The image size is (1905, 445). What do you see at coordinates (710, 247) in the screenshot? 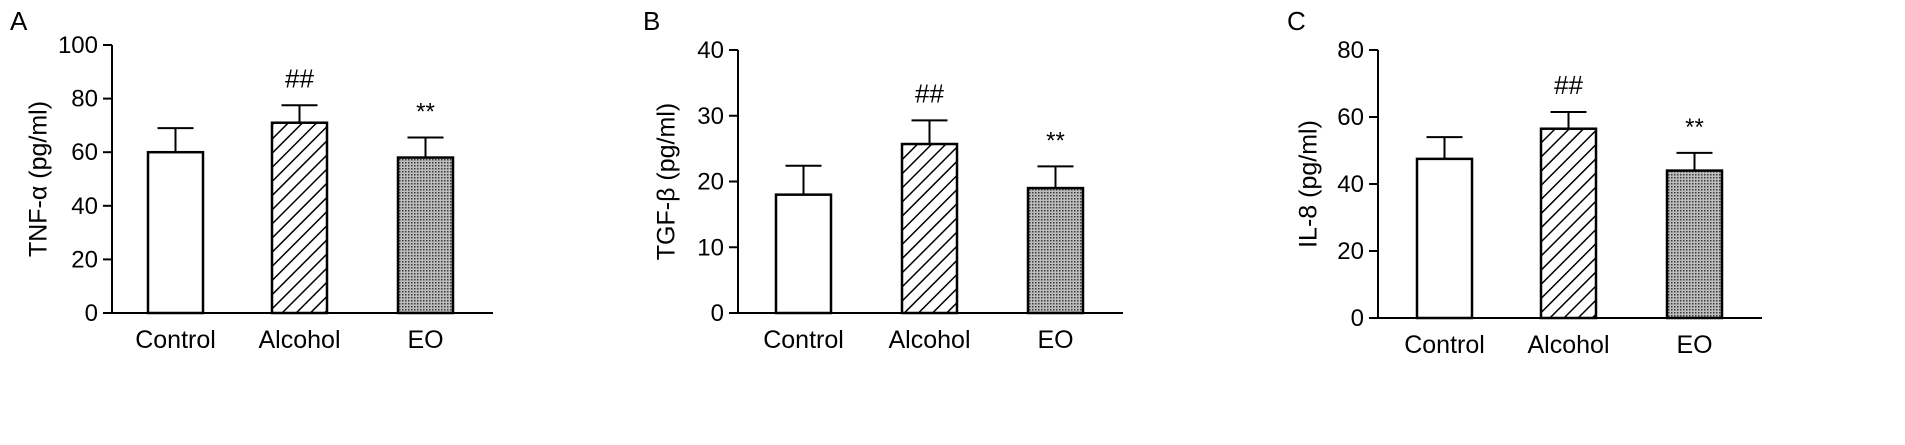
I see `y-tick-label: 10` at bounding box center [710, 247].